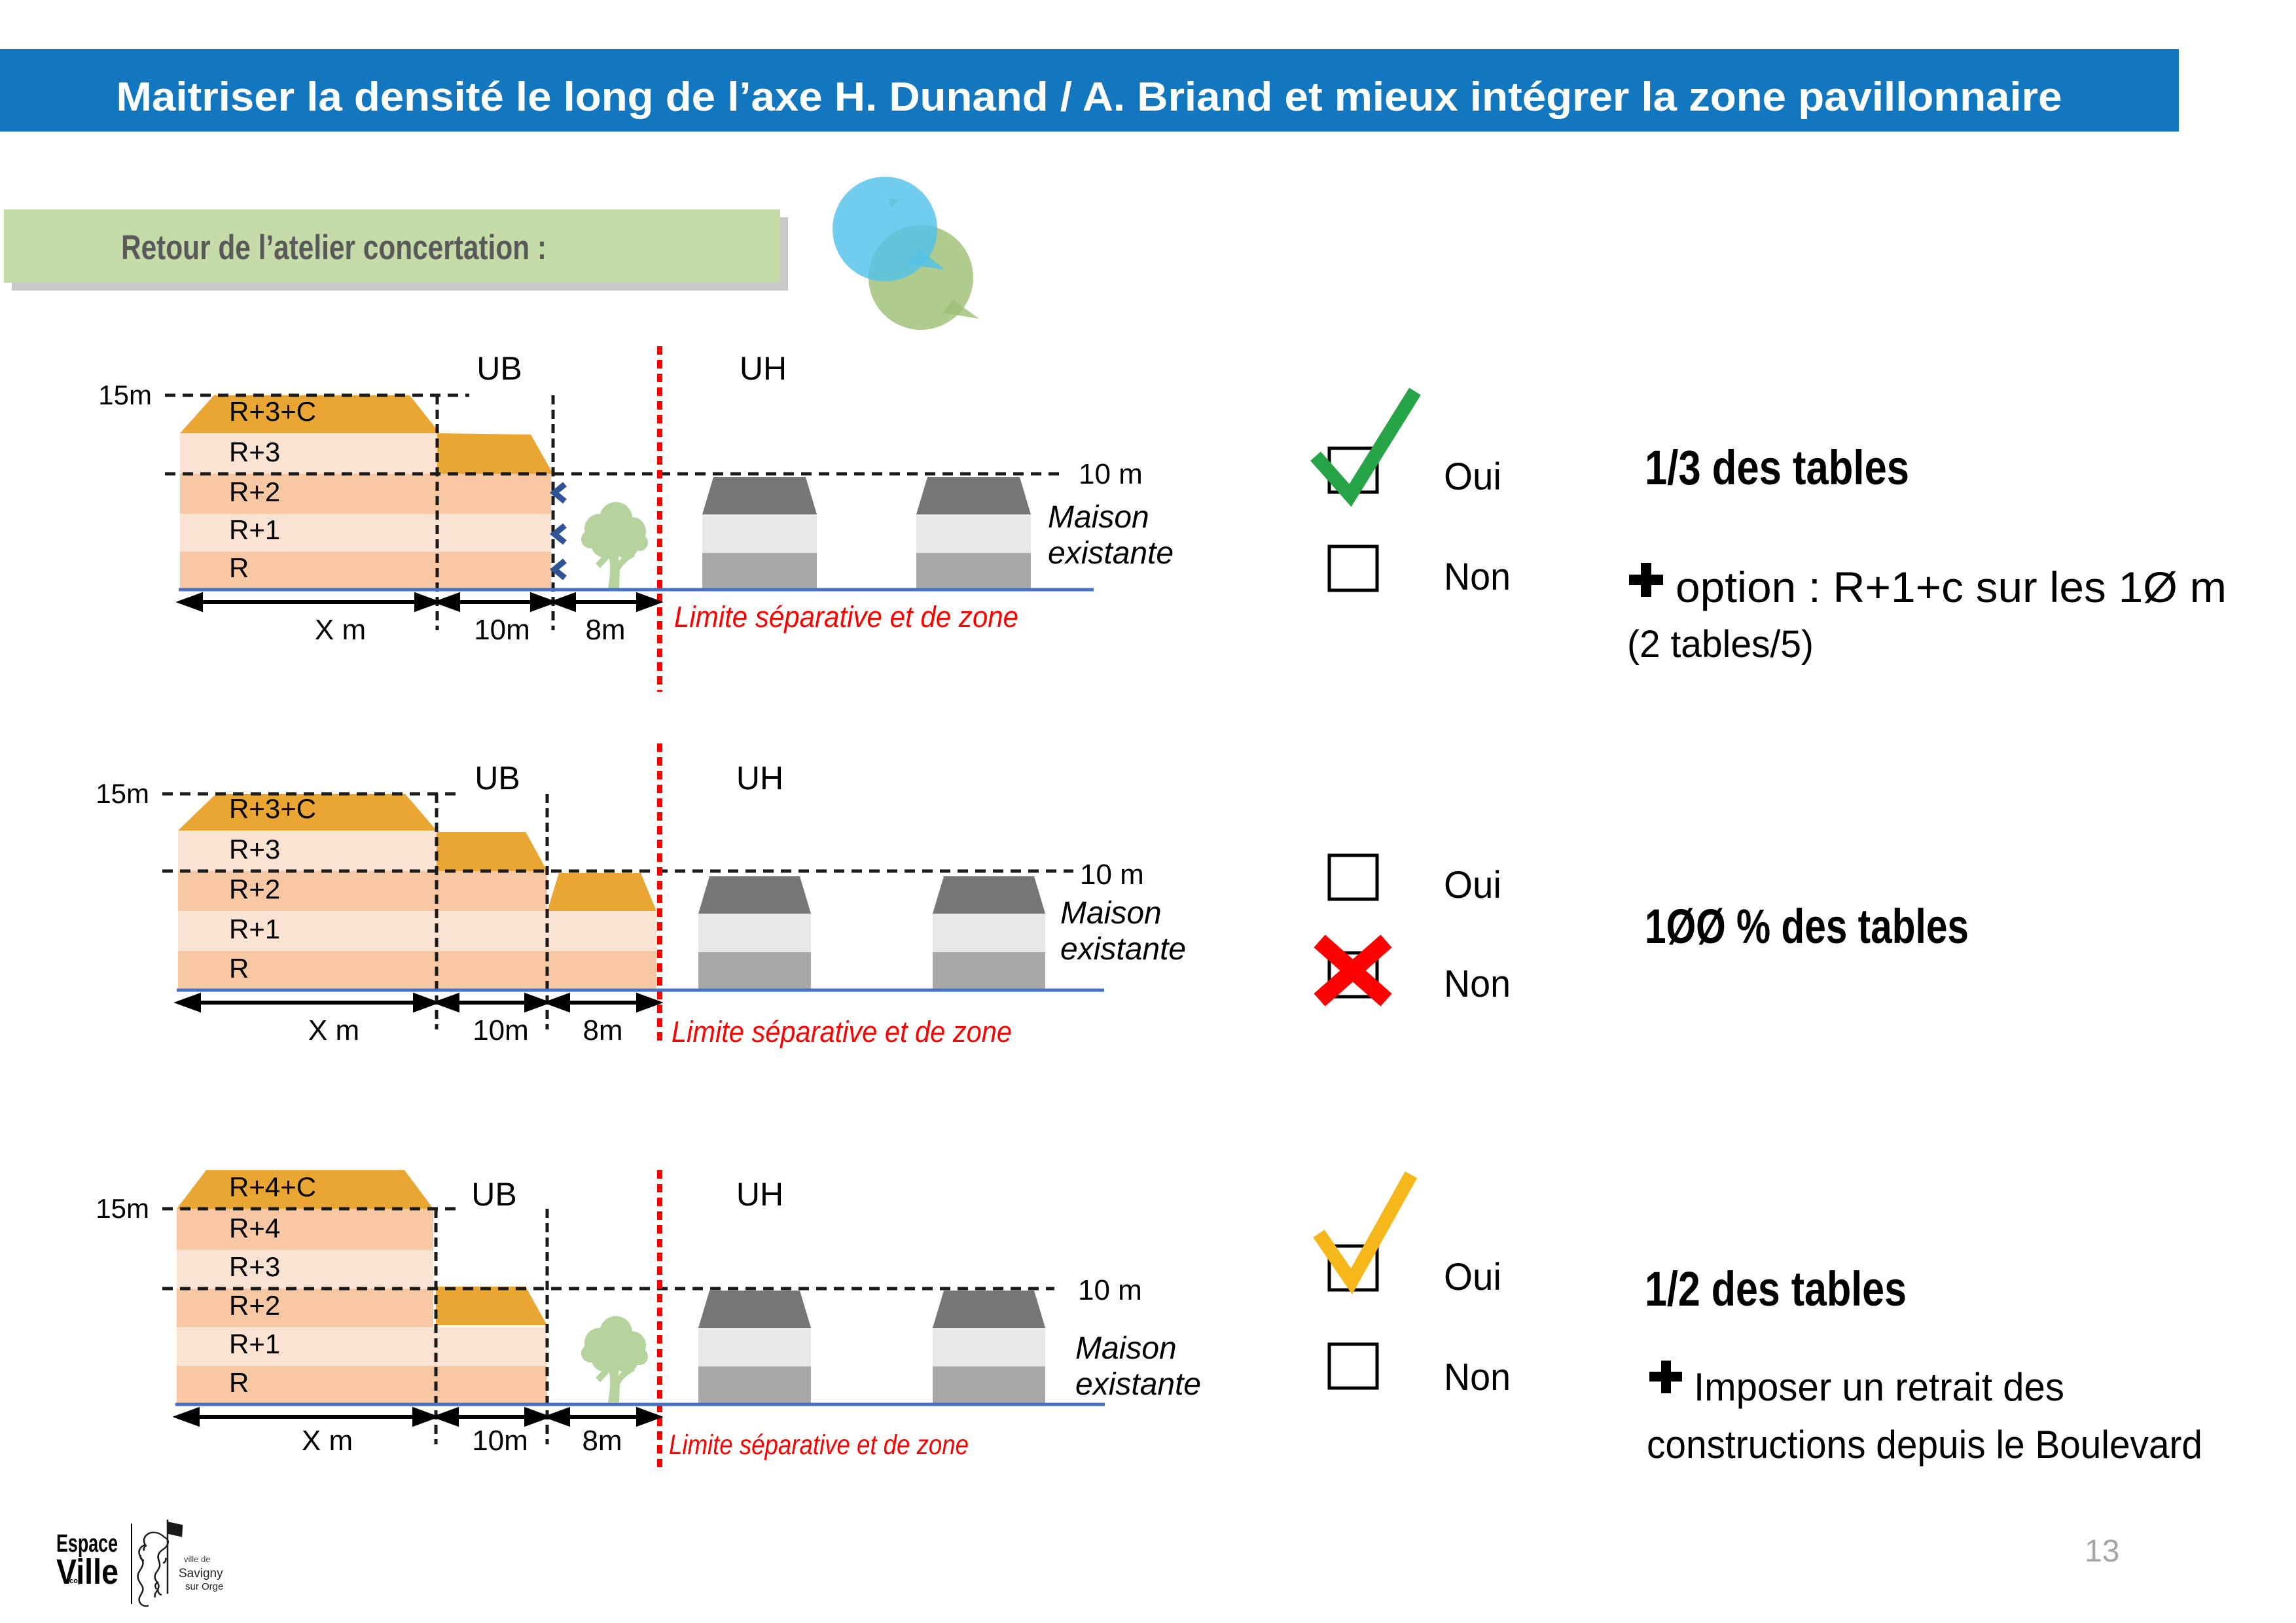 The height and width of the screenshot is (1623, 2296). Describe the element at coordinates (1720, 644) in the screenshot. I see `svg-text: (2 tables/5)` at that location.